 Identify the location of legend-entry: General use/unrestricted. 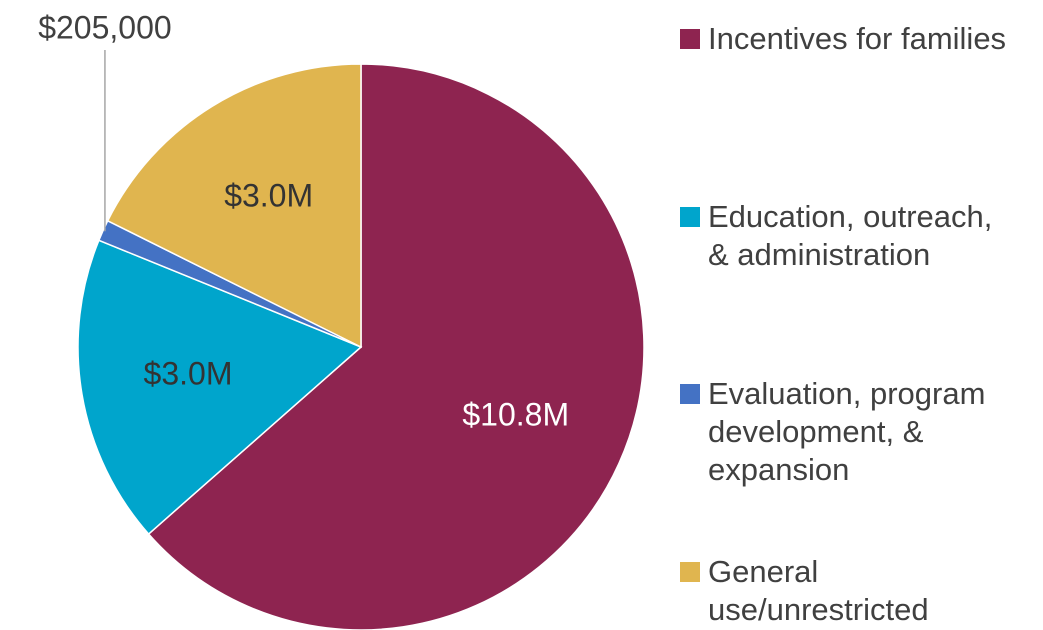
(850, 591).